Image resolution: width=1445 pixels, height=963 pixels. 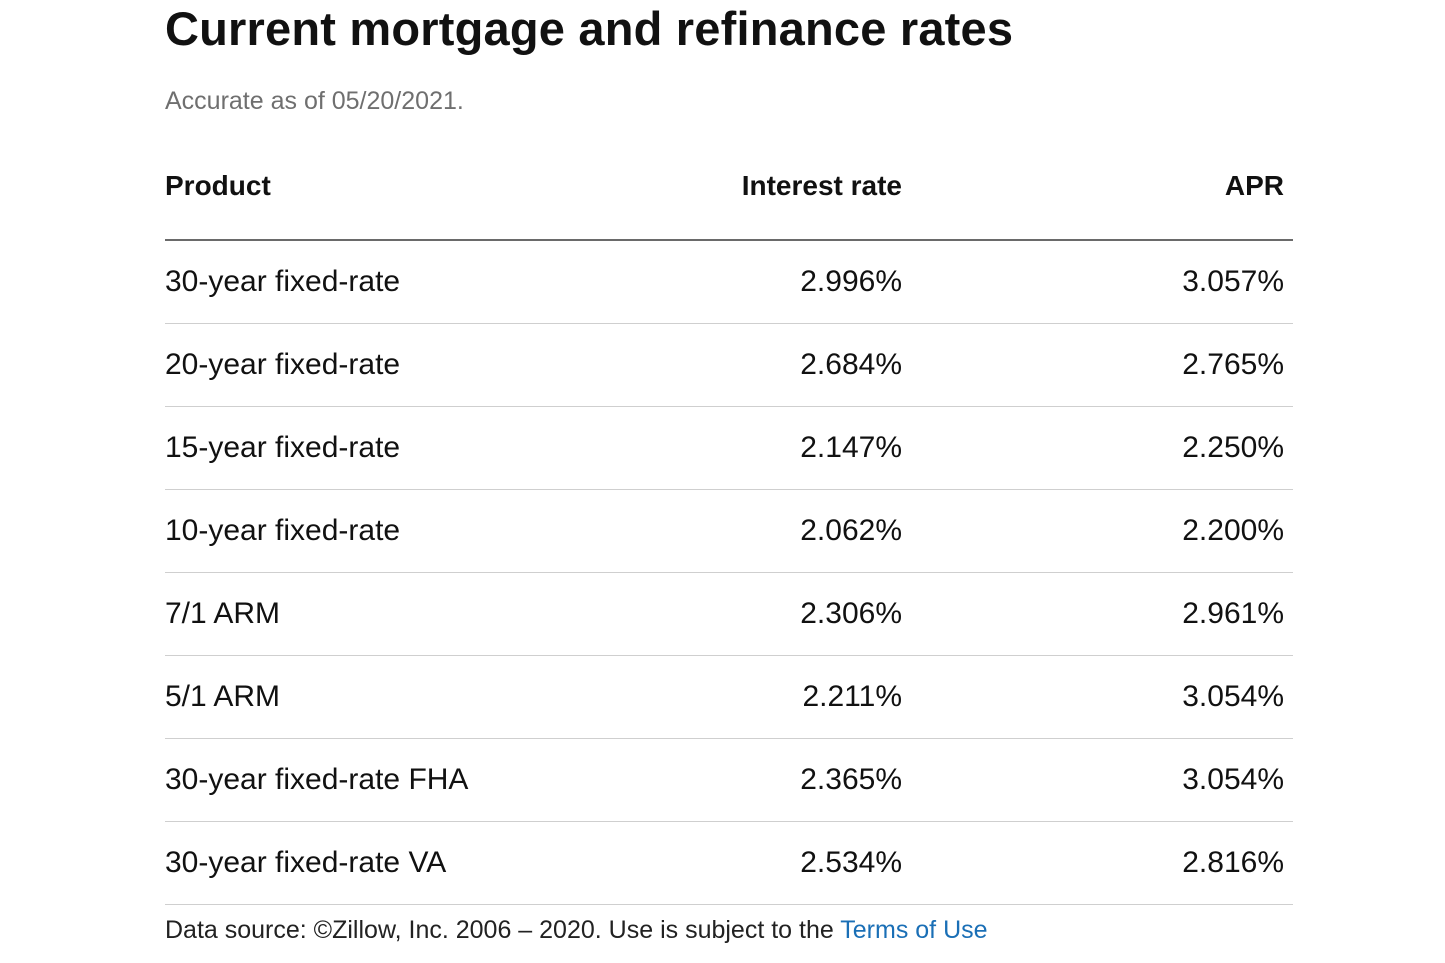 I want to click on product-cell: 30-year fixed-rate VA, so click(x=433, y=863).